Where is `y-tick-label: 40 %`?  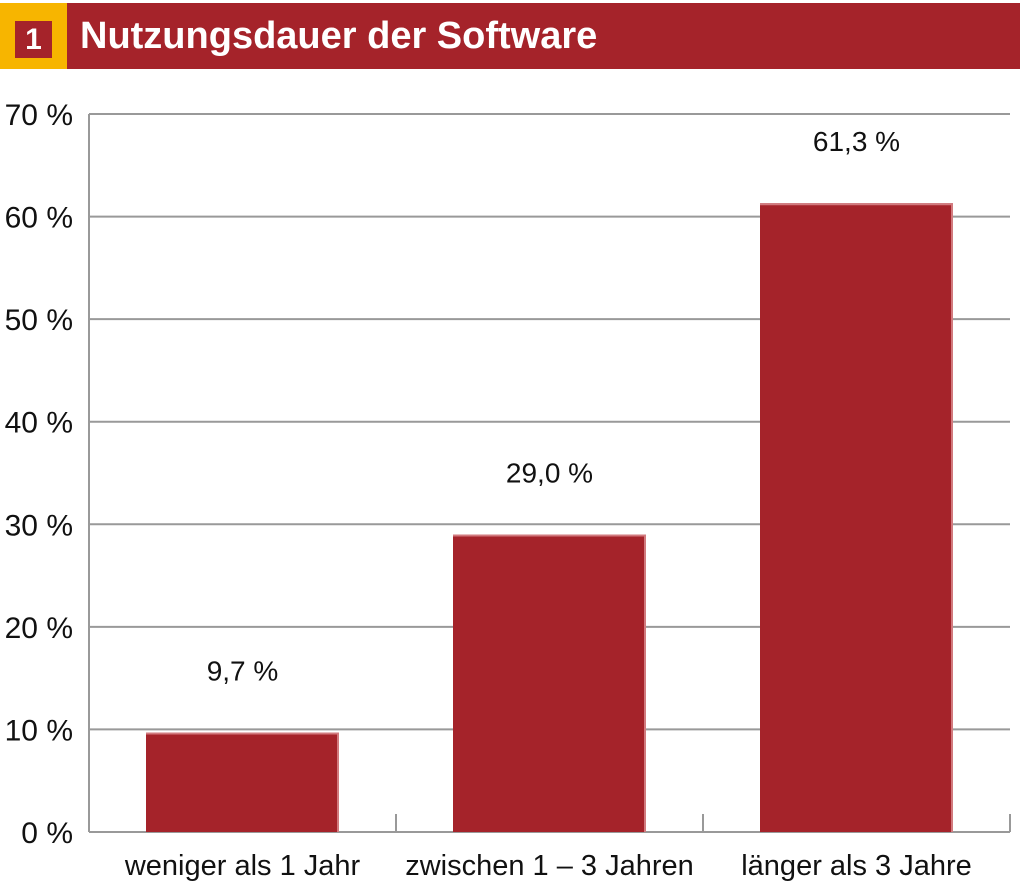
y-tick-label: 40 % is located at coordinates (39, 423).